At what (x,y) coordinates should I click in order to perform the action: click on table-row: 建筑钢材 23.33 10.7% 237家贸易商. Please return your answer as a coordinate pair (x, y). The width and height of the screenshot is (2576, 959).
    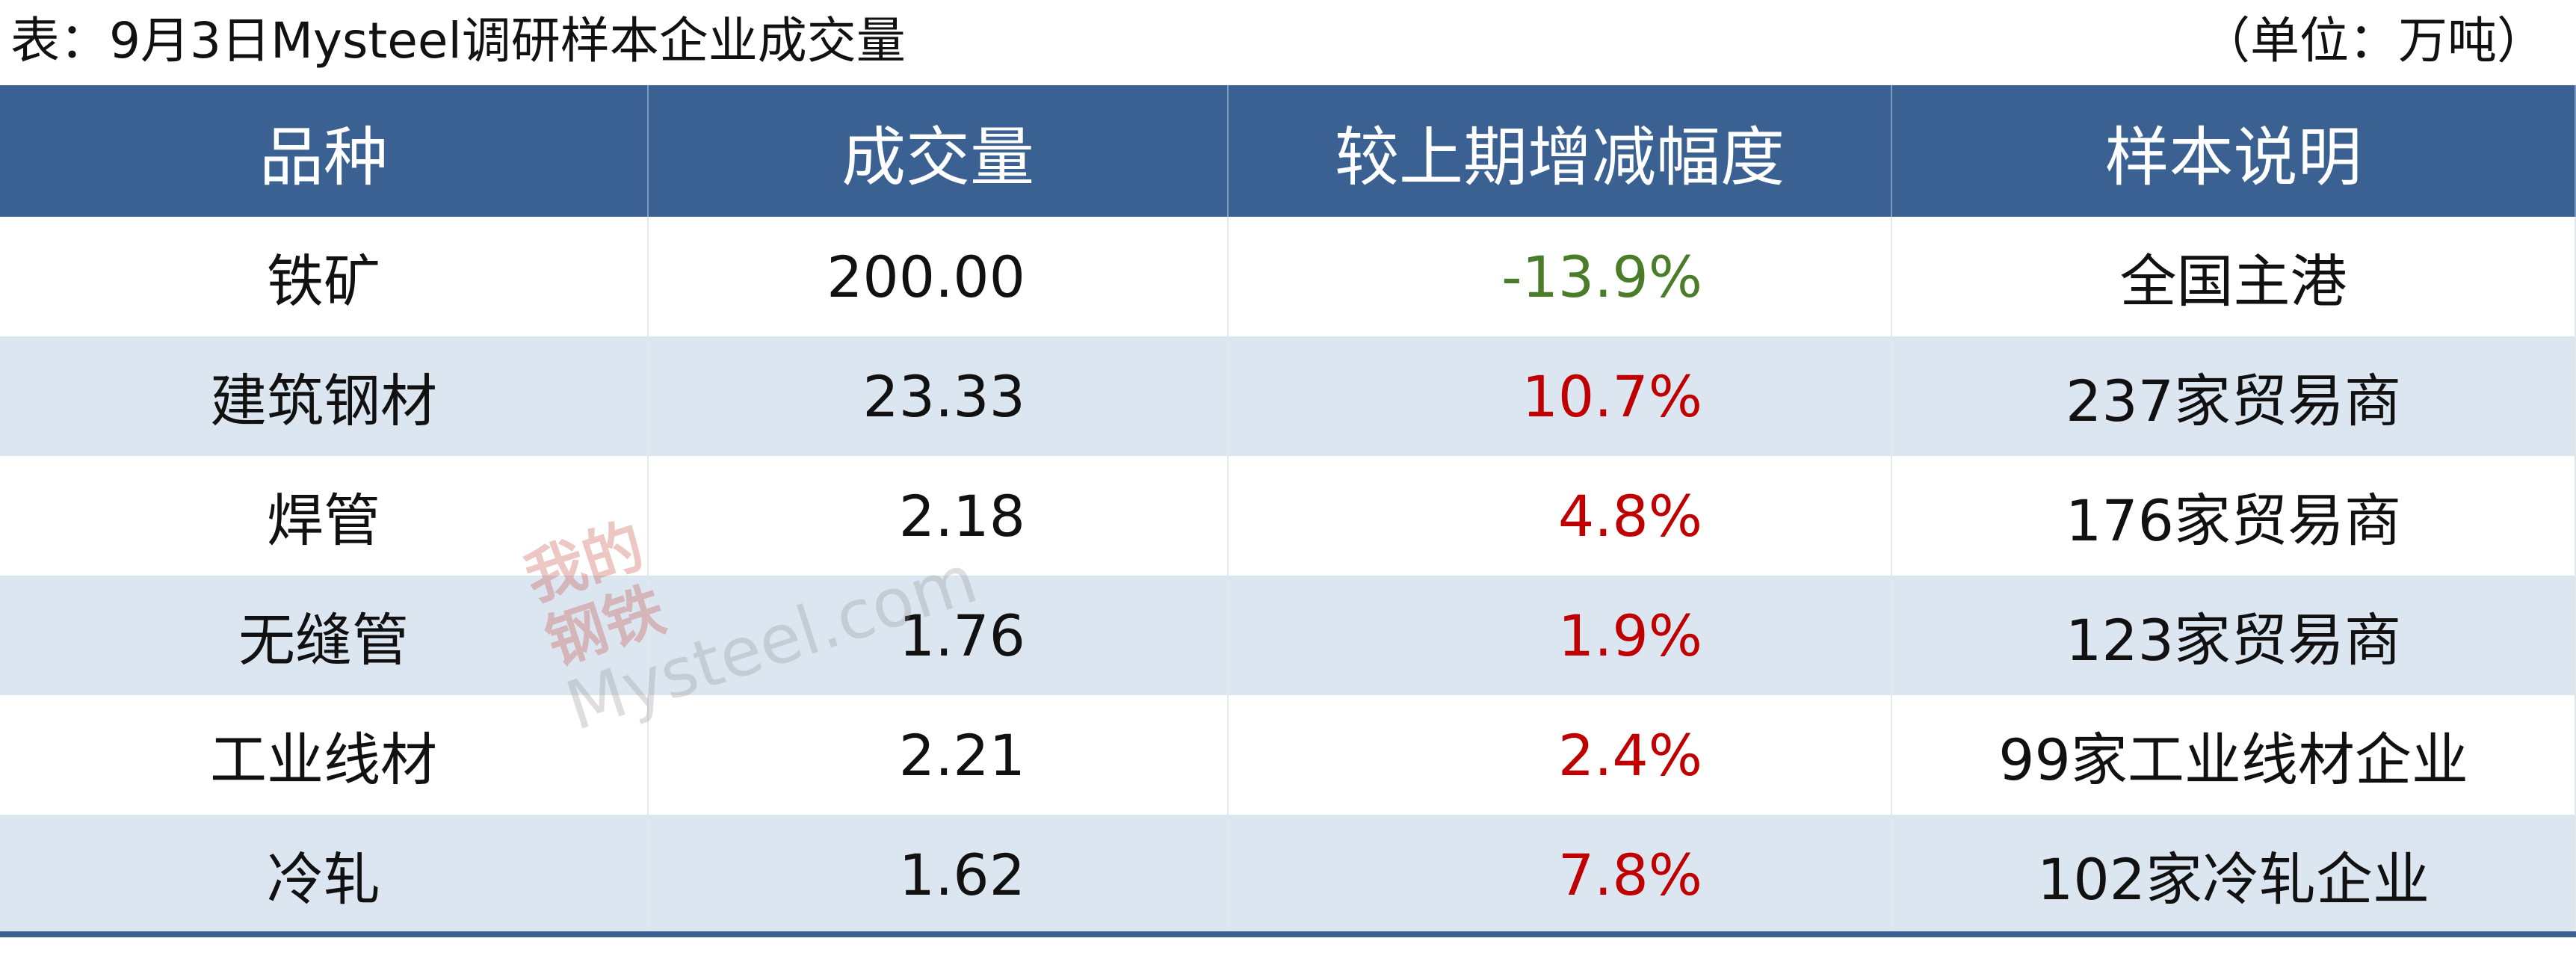
    Looking at the image, I should click on (1288, 396).